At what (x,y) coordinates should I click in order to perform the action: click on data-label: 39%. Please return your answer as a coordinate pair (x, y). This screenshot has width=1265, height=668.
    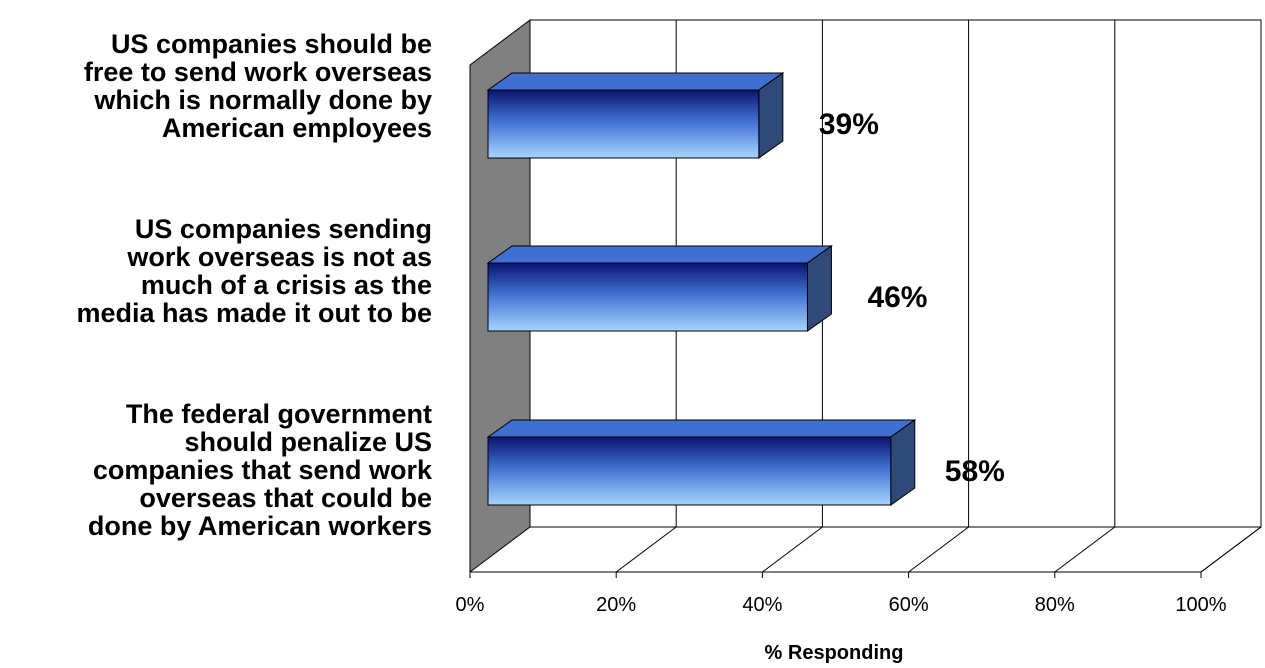
    Looking at the image, I should click on (849, 124).